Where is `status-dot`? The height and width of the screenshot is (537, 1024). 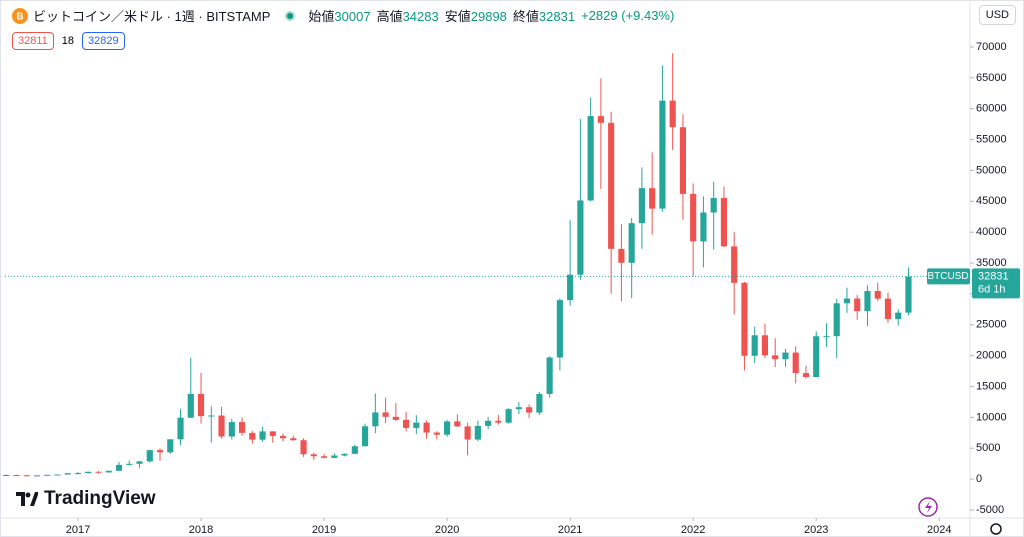
status-dot is located at coordinates (290, 15).